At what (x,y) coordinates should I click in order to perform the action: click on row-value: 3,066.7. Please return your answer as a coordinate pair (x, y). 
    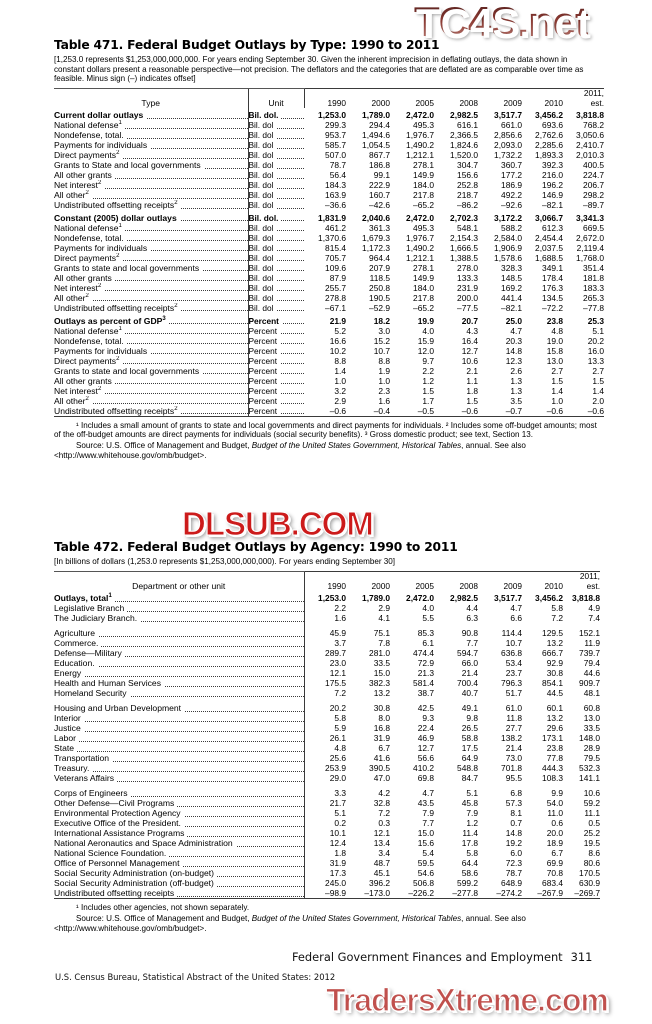
    Looking at the image, I should click on (549, 217).